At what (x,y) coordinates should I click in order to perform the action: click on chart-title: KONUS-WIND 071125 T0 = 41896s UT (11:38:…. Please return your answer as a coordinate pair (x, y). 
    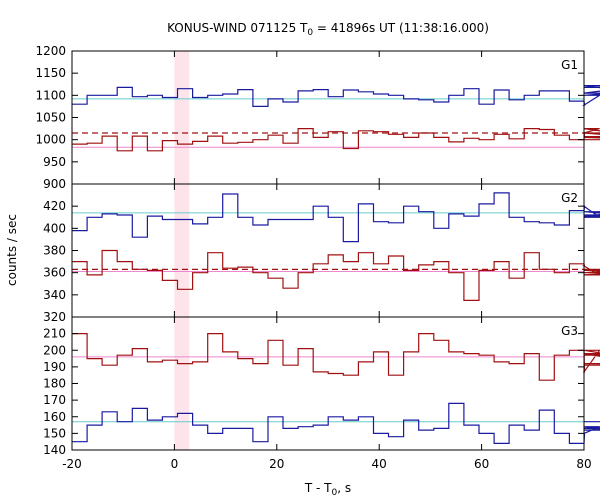
    Looking at the image, I should click on (328, 29).